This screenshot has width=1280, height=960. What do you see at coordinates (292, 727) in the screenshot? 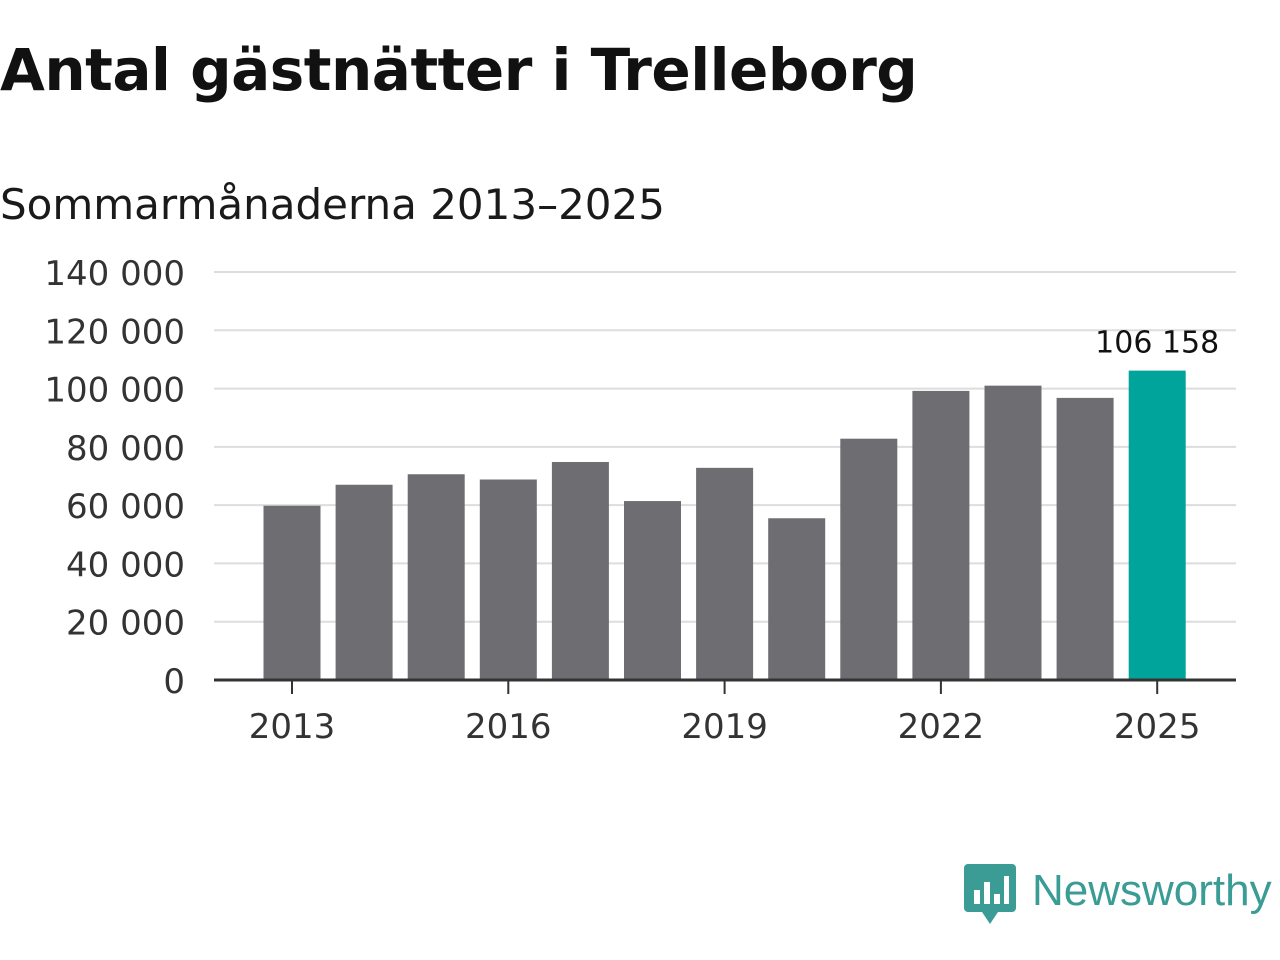
I see `x-tick-label: 2013` at bounding box center [292, 727].